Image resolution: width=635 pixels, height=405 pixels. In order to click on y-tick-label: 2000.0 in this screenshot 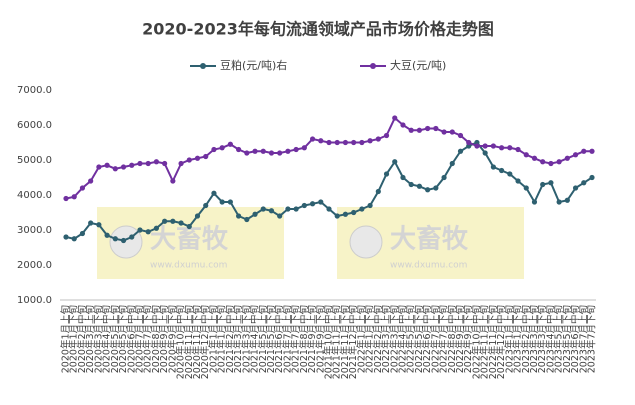, I will do `click(34, 265)`.